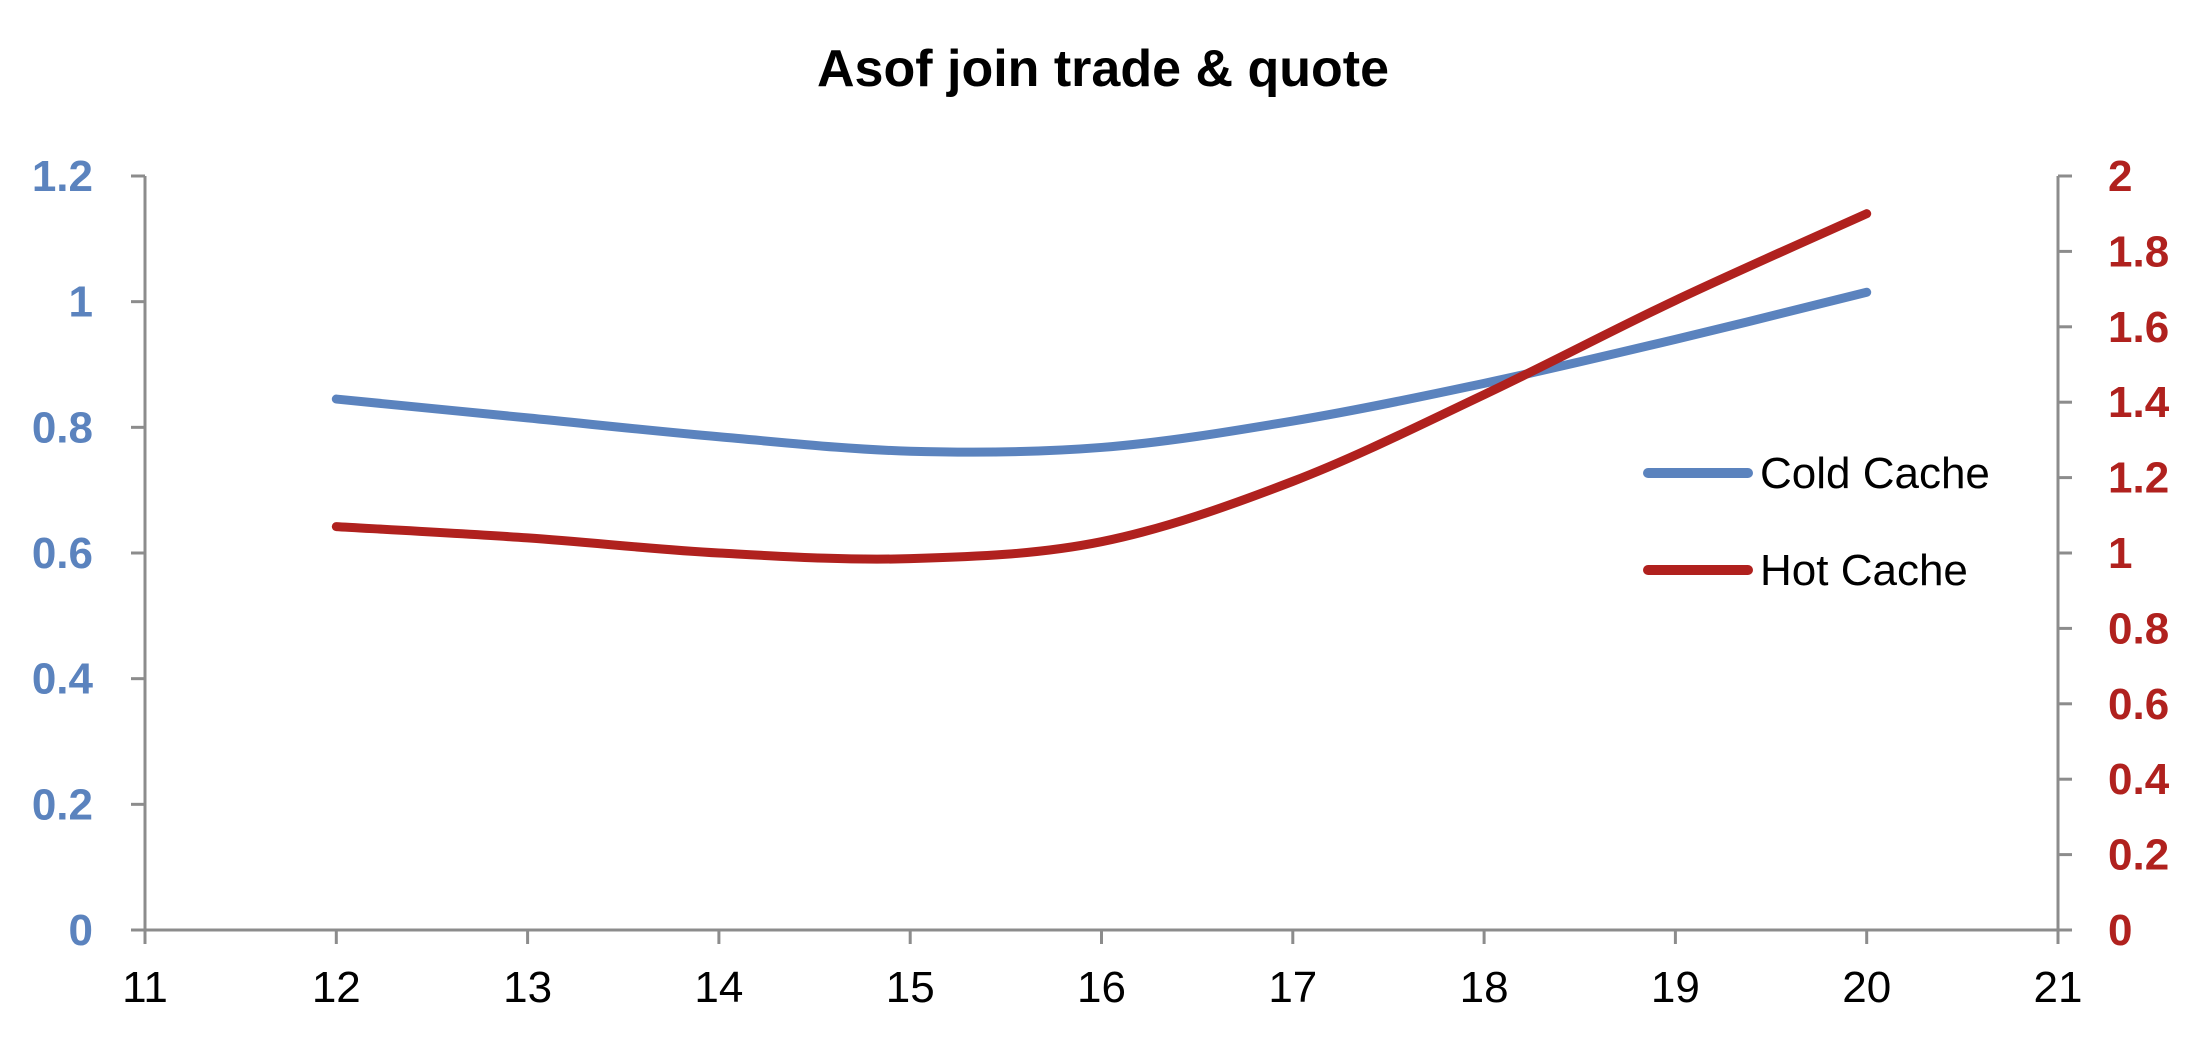  I want to click on right-y-tick-label: 2, so click(2120, 176).